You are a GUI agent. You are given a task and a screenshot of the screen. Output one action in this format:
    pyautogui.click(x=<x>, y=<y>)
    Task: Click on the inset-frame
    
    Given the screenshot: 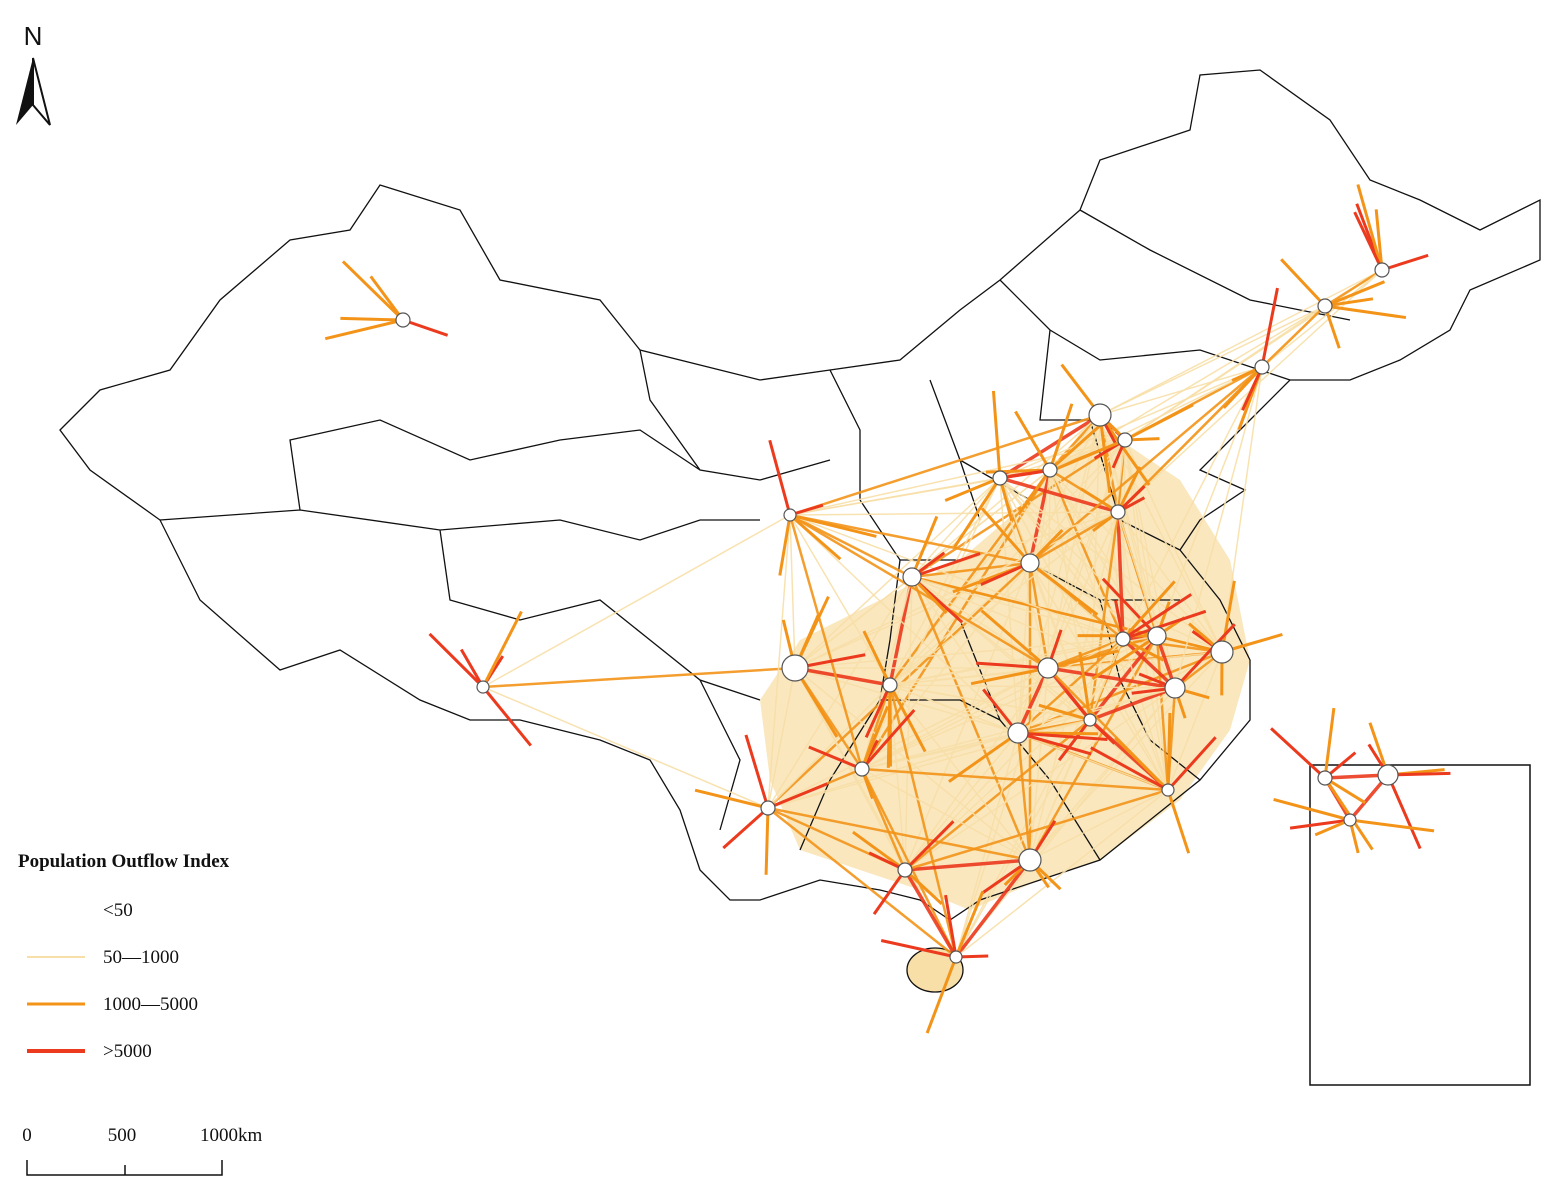 What is the action you would take?
    pyautogui.click(x=1420, y=925)
    